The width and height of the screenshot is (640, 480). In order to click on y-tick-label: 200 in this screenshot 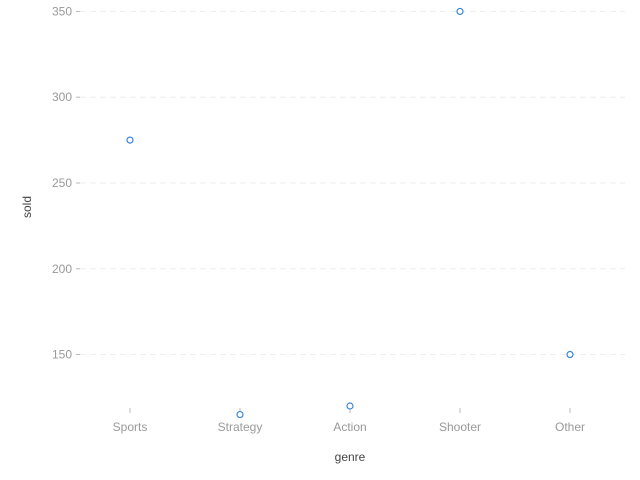, I will do `click(62, 269)`.